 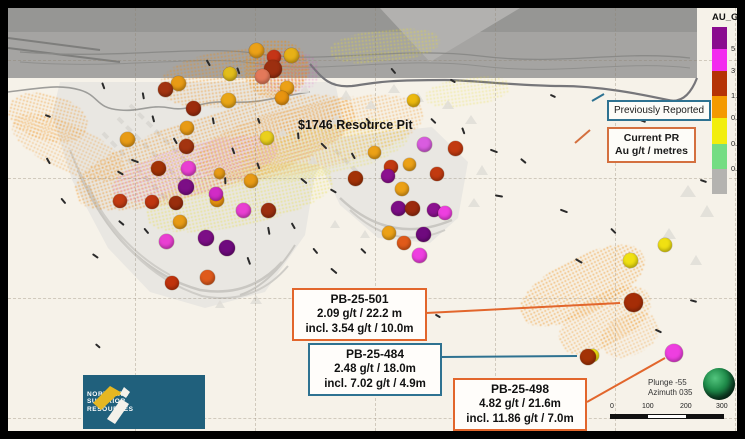 I want to click on legend-color-bar: 5 3 1.5 0.5 0.3 0.1, so click(x=724, y=110).